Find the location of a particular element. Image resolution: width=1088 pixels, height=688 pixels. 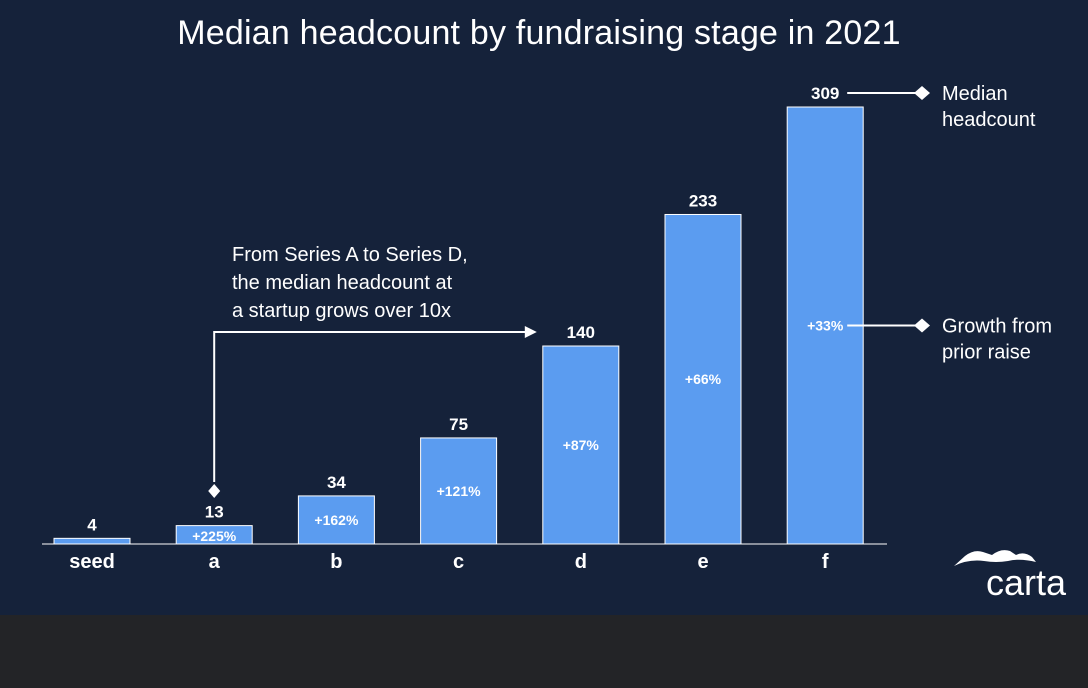

value-label-c: 75 is located at coordinates (458, 424).